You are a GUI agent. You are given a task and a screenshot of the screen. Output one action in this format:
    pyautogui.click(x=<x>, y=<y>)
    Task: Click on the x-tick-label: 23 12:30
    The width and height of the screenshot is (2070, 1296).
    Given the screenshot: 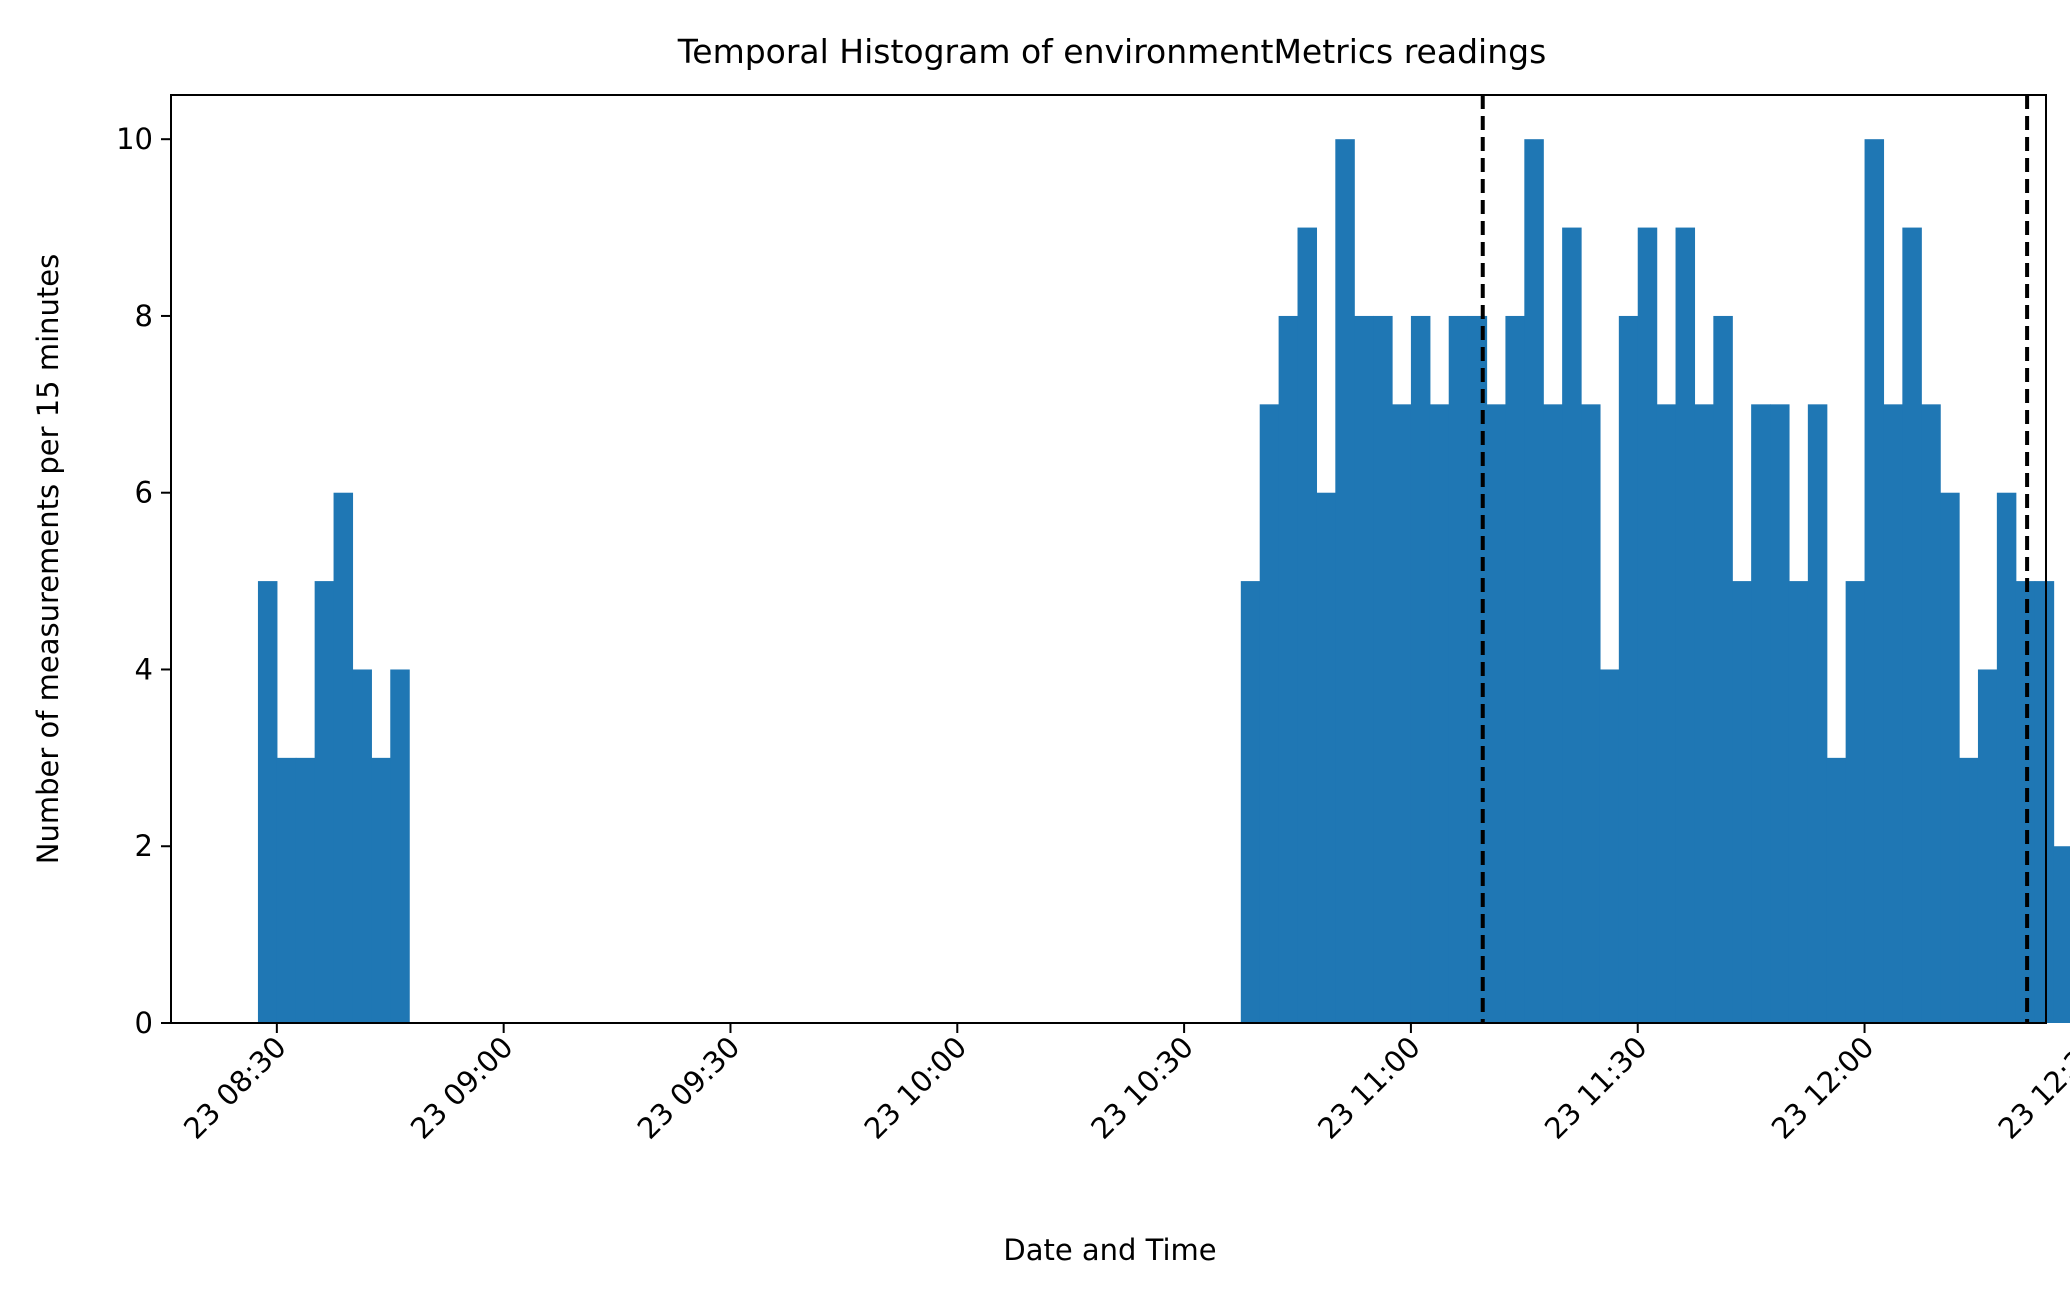 What is the action you would take?
    pyautogui.click(x=2031, y=1088)
    